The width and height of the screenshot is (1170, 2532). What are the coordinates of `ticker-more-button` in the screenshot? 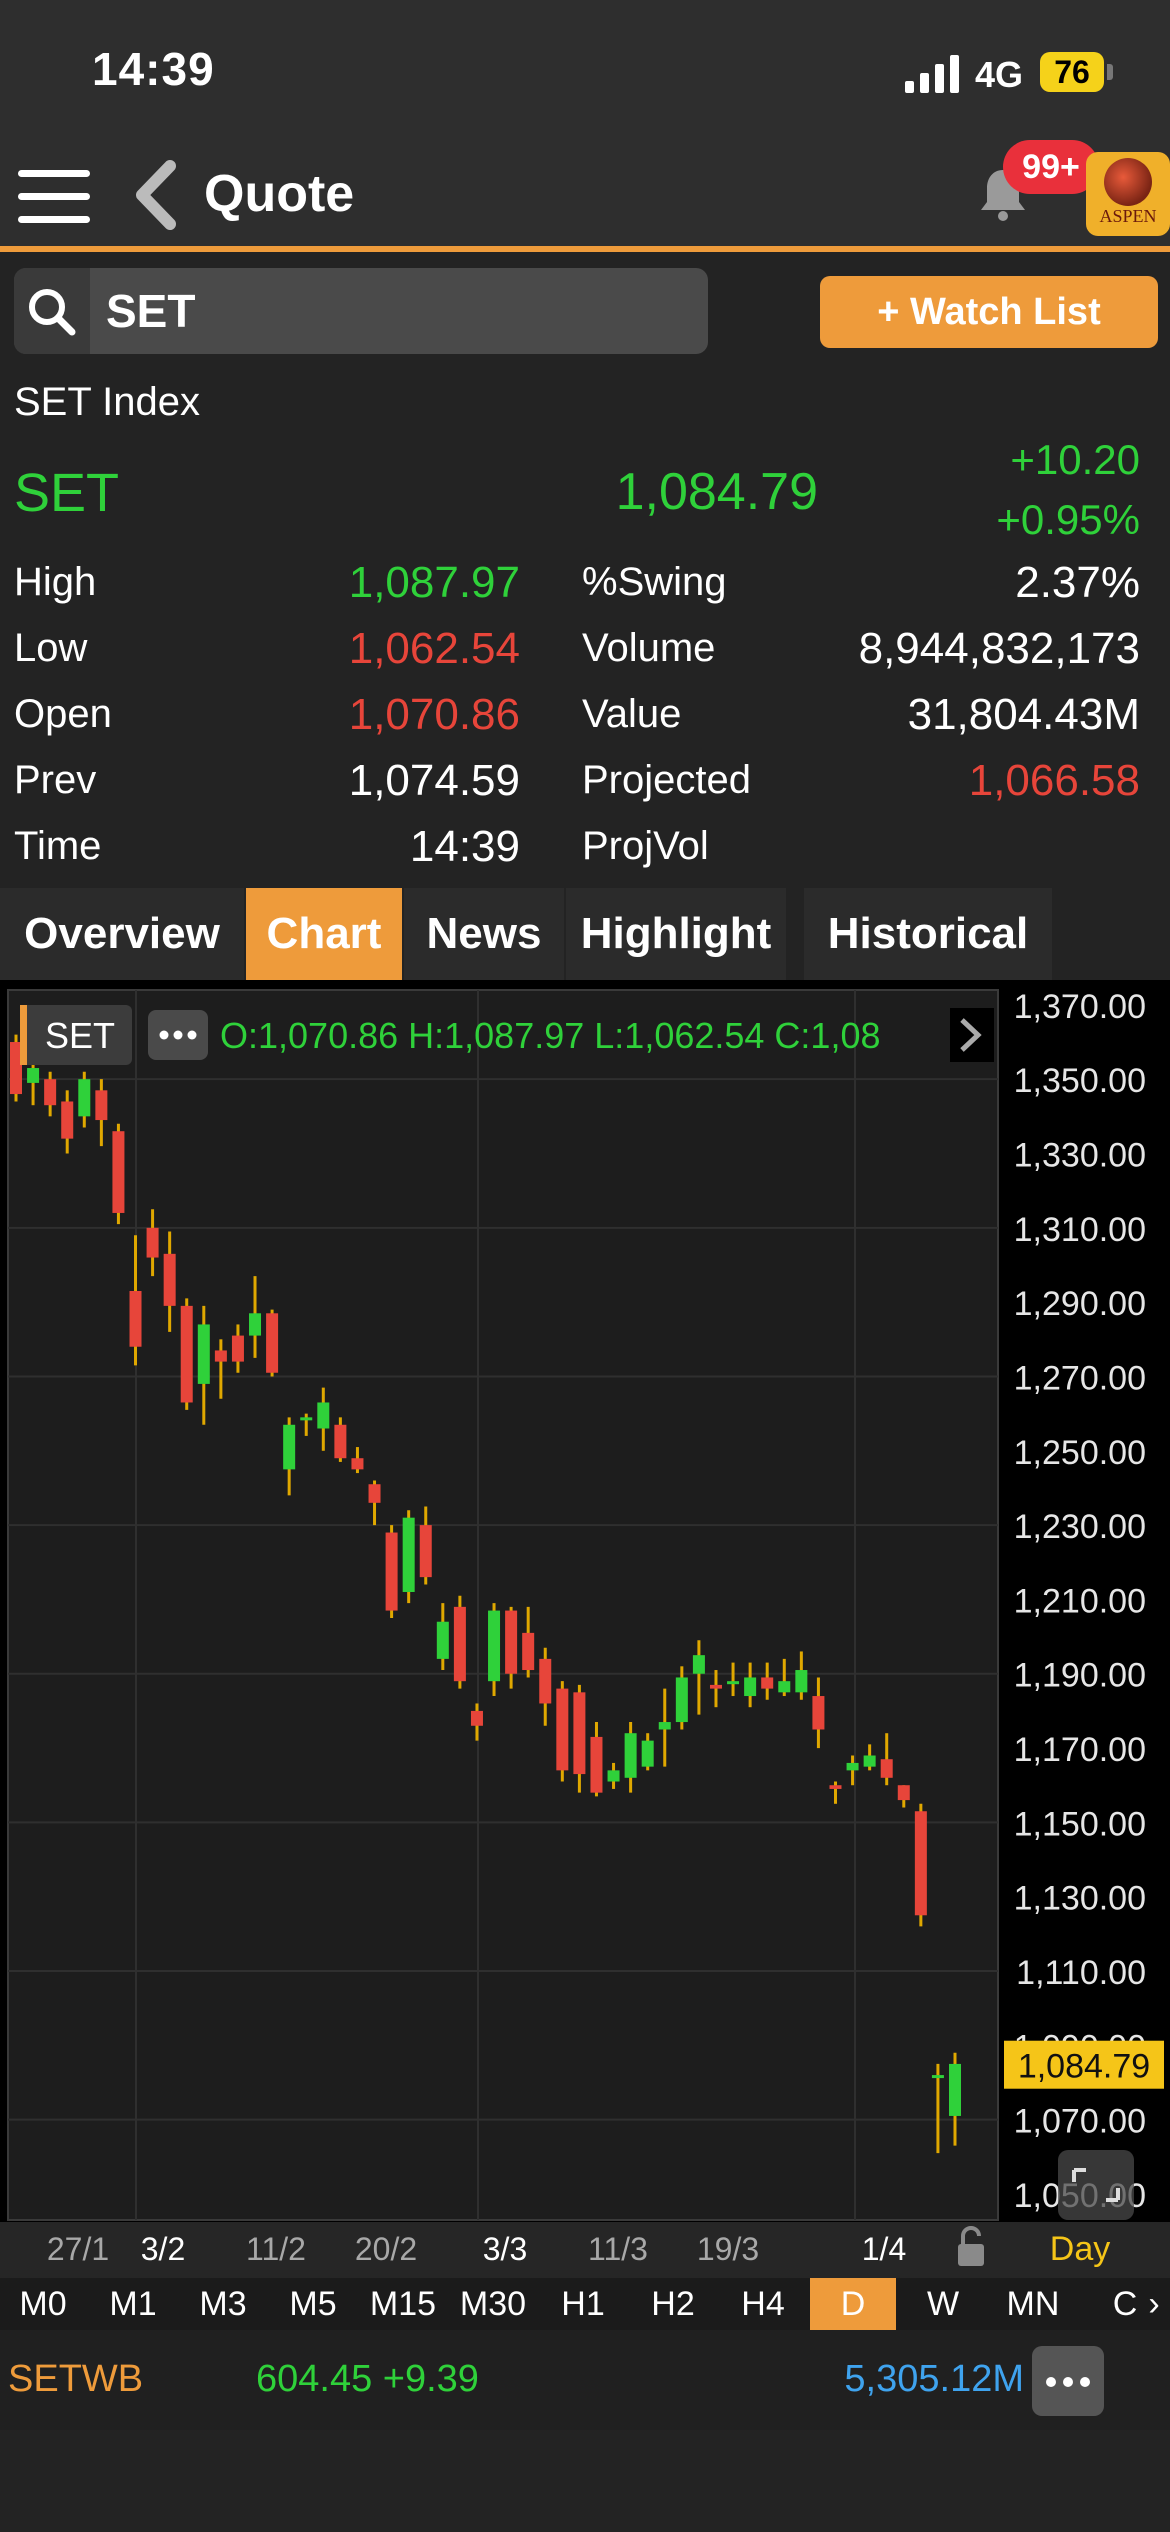 It's located at (1068, 2381).